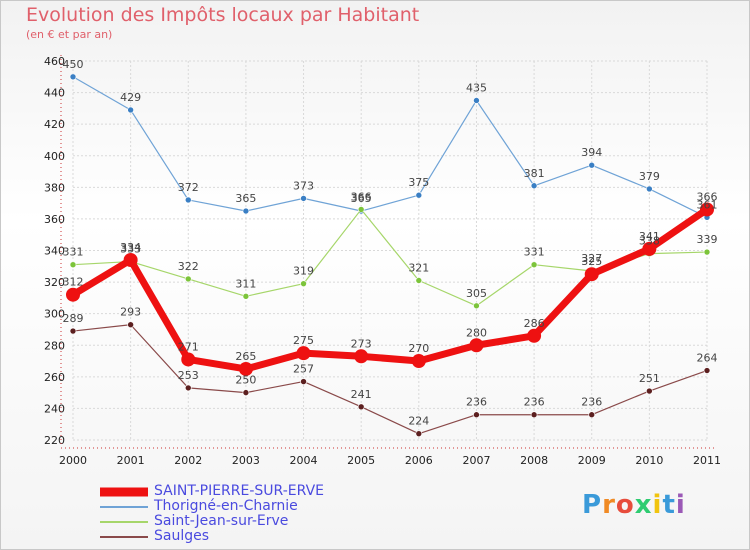 This screenshot has height=550, width=750. Describe the element at coordinates (707, 204) in the screenshot. I see `data-label: 361` at that location.